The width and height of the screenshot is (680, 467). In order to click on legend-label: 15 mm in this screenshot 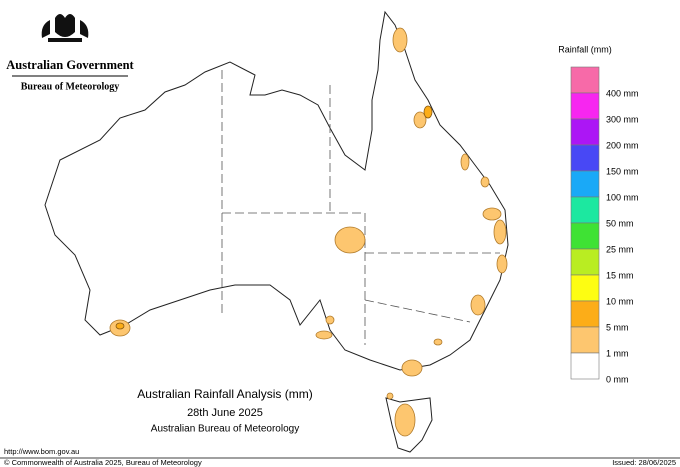, I will do `click(620, 275)`.